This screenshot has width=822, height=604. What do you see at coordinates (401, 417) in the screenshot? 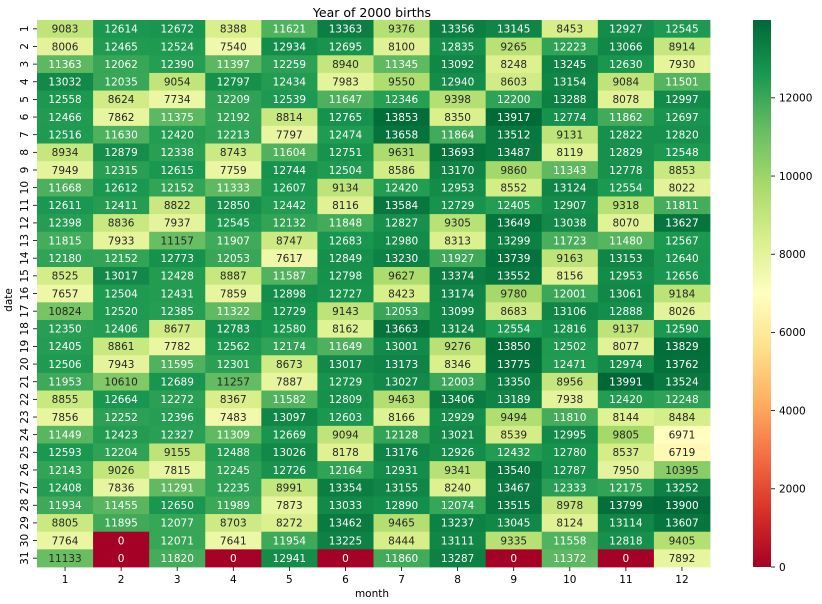
I see `heatmap-cell-date23-month7` at bounding box center [401, 417].